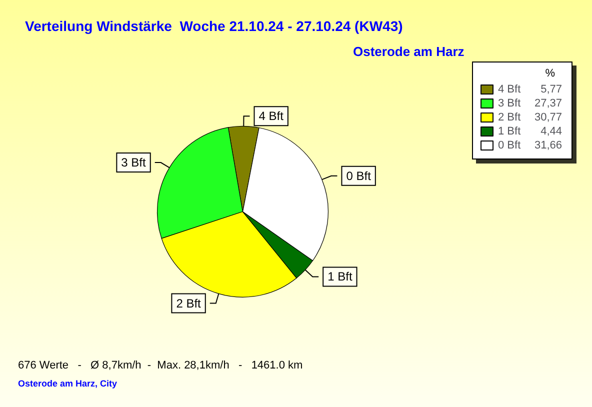 This screenshot has width=592, height=407. Describe the element at coordinates (271, 116) in the screenshot. I see `slice-label: 4 Bft` at that location.